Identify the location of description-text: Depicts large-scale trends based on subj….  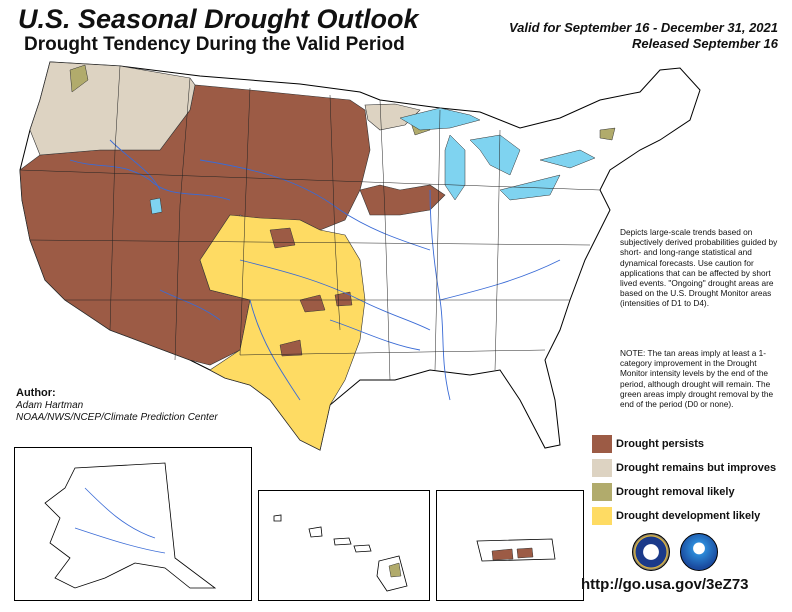
(699, 268).